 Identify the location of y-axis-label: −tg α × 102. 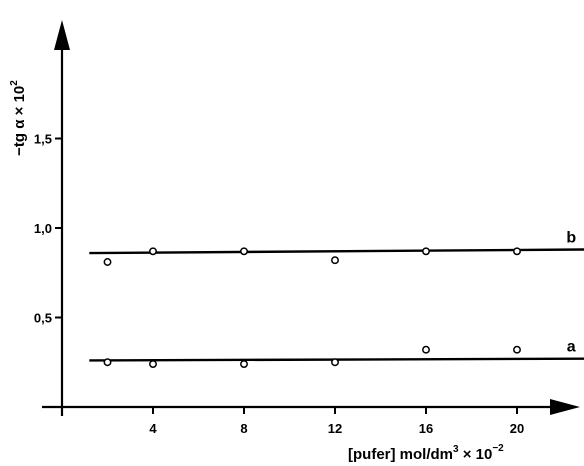
(18, 118).